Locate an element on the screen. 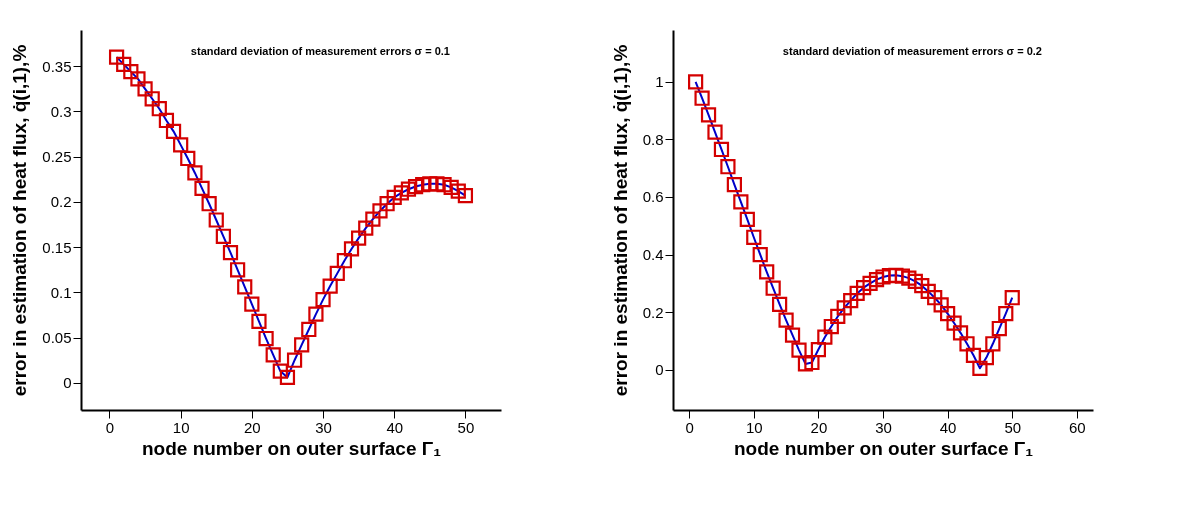 The height and width of the screenshot is (525, 1184). x-tick-label: 20 is located at coordinates (819, 427).